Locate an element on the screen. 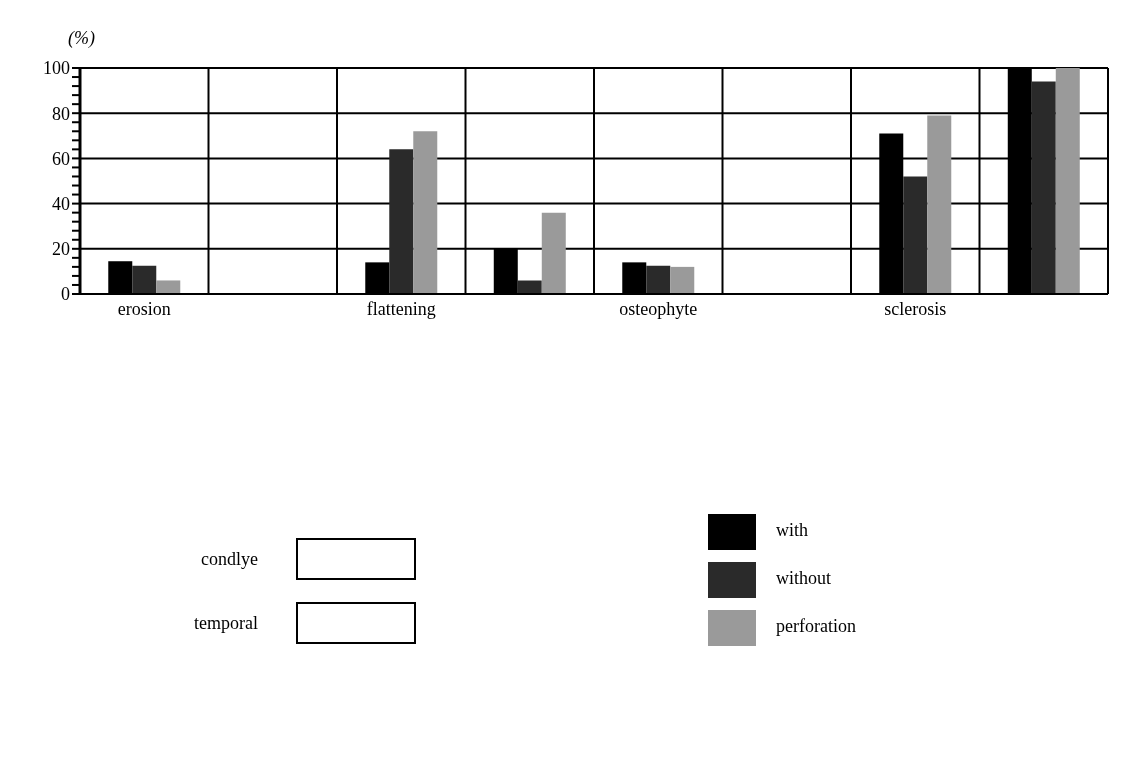 The image size is (1122, 762). y-tick-label: 20 is located at coordinates (61, 249).